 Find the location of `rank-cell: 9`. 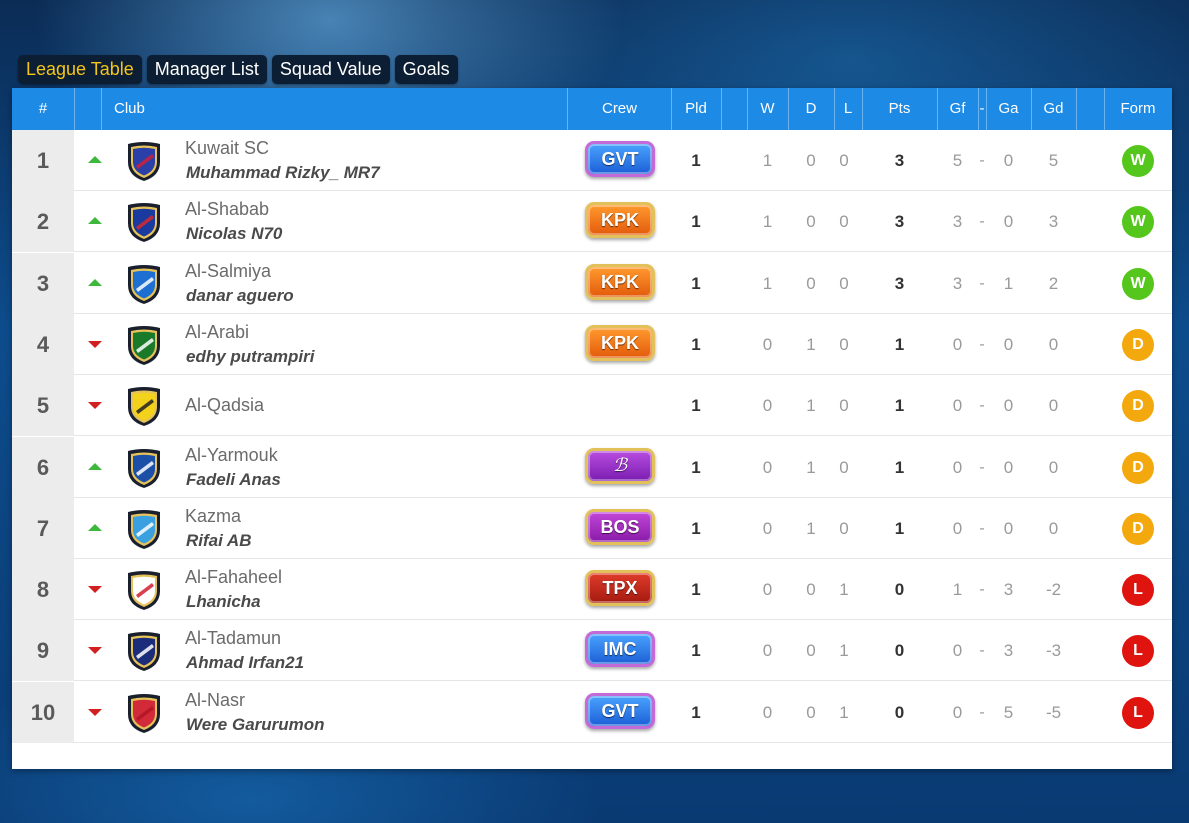

rank-cell: 9 is located at coordinates (43, 651).